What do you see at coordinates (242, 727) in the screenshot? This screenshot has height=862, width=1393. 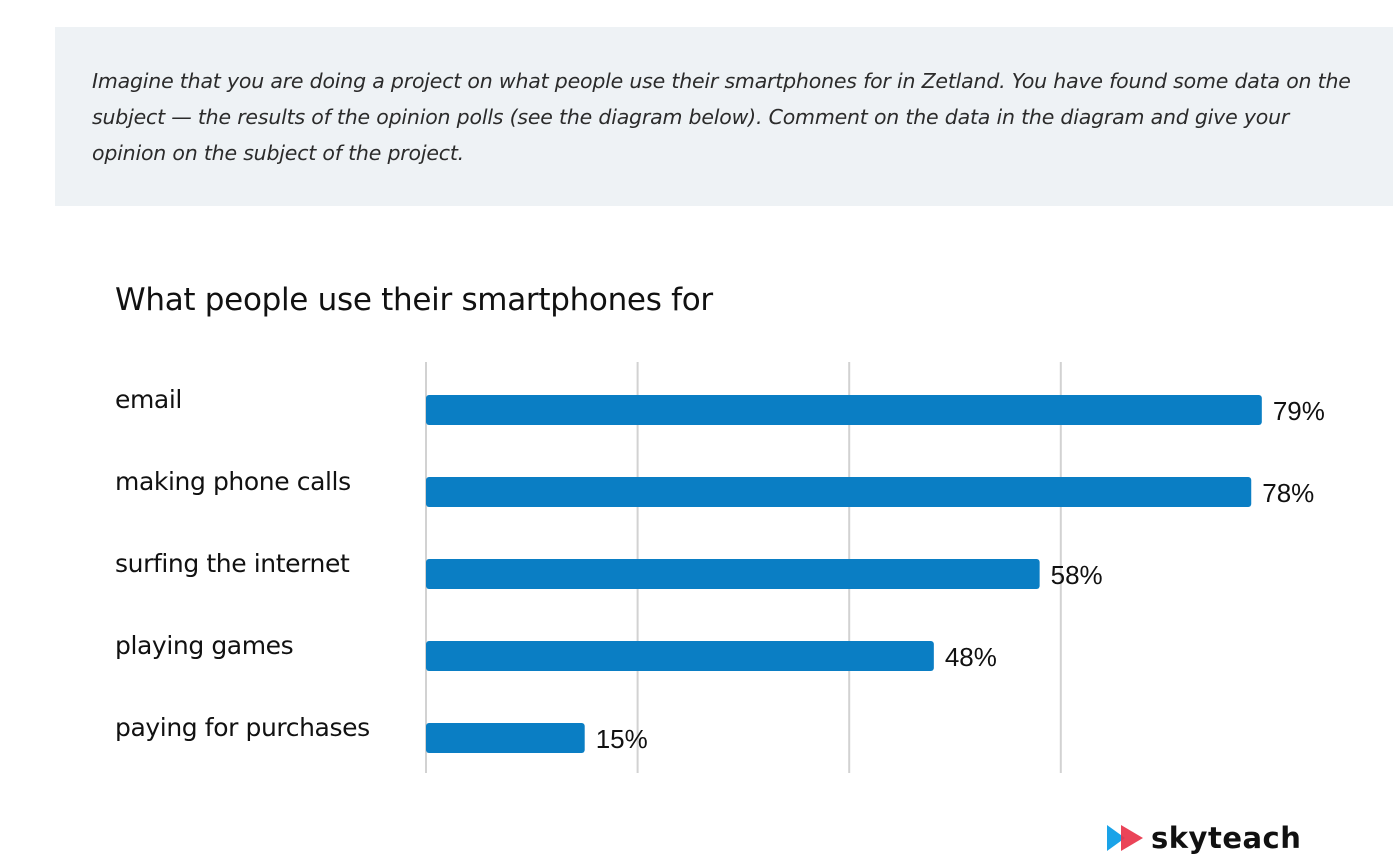 I see `category-label: paying for purchases` at bounding box center [242, 727].